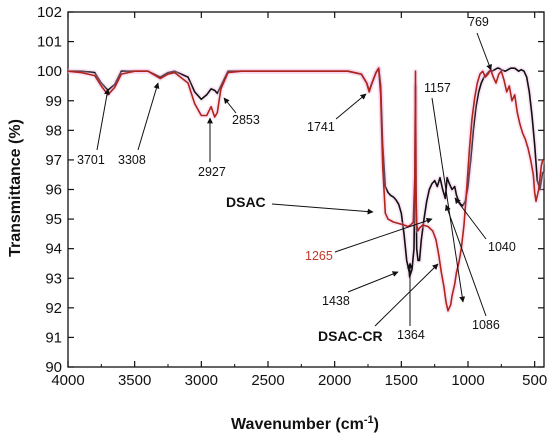 The height and width of the screenshot is (438, 550). I want to click on annotation-label: 1265, so click(319, 256).